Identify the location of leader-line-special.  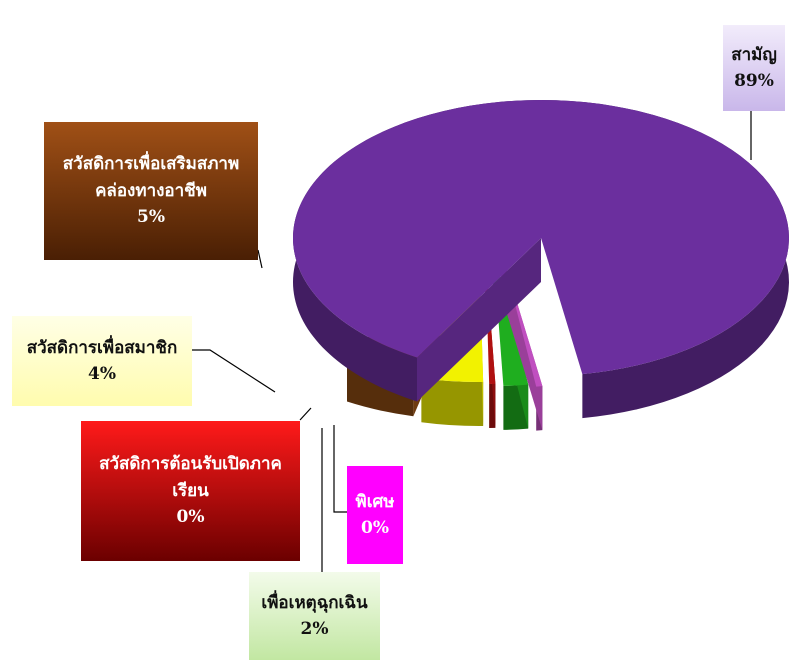
(340, 469).